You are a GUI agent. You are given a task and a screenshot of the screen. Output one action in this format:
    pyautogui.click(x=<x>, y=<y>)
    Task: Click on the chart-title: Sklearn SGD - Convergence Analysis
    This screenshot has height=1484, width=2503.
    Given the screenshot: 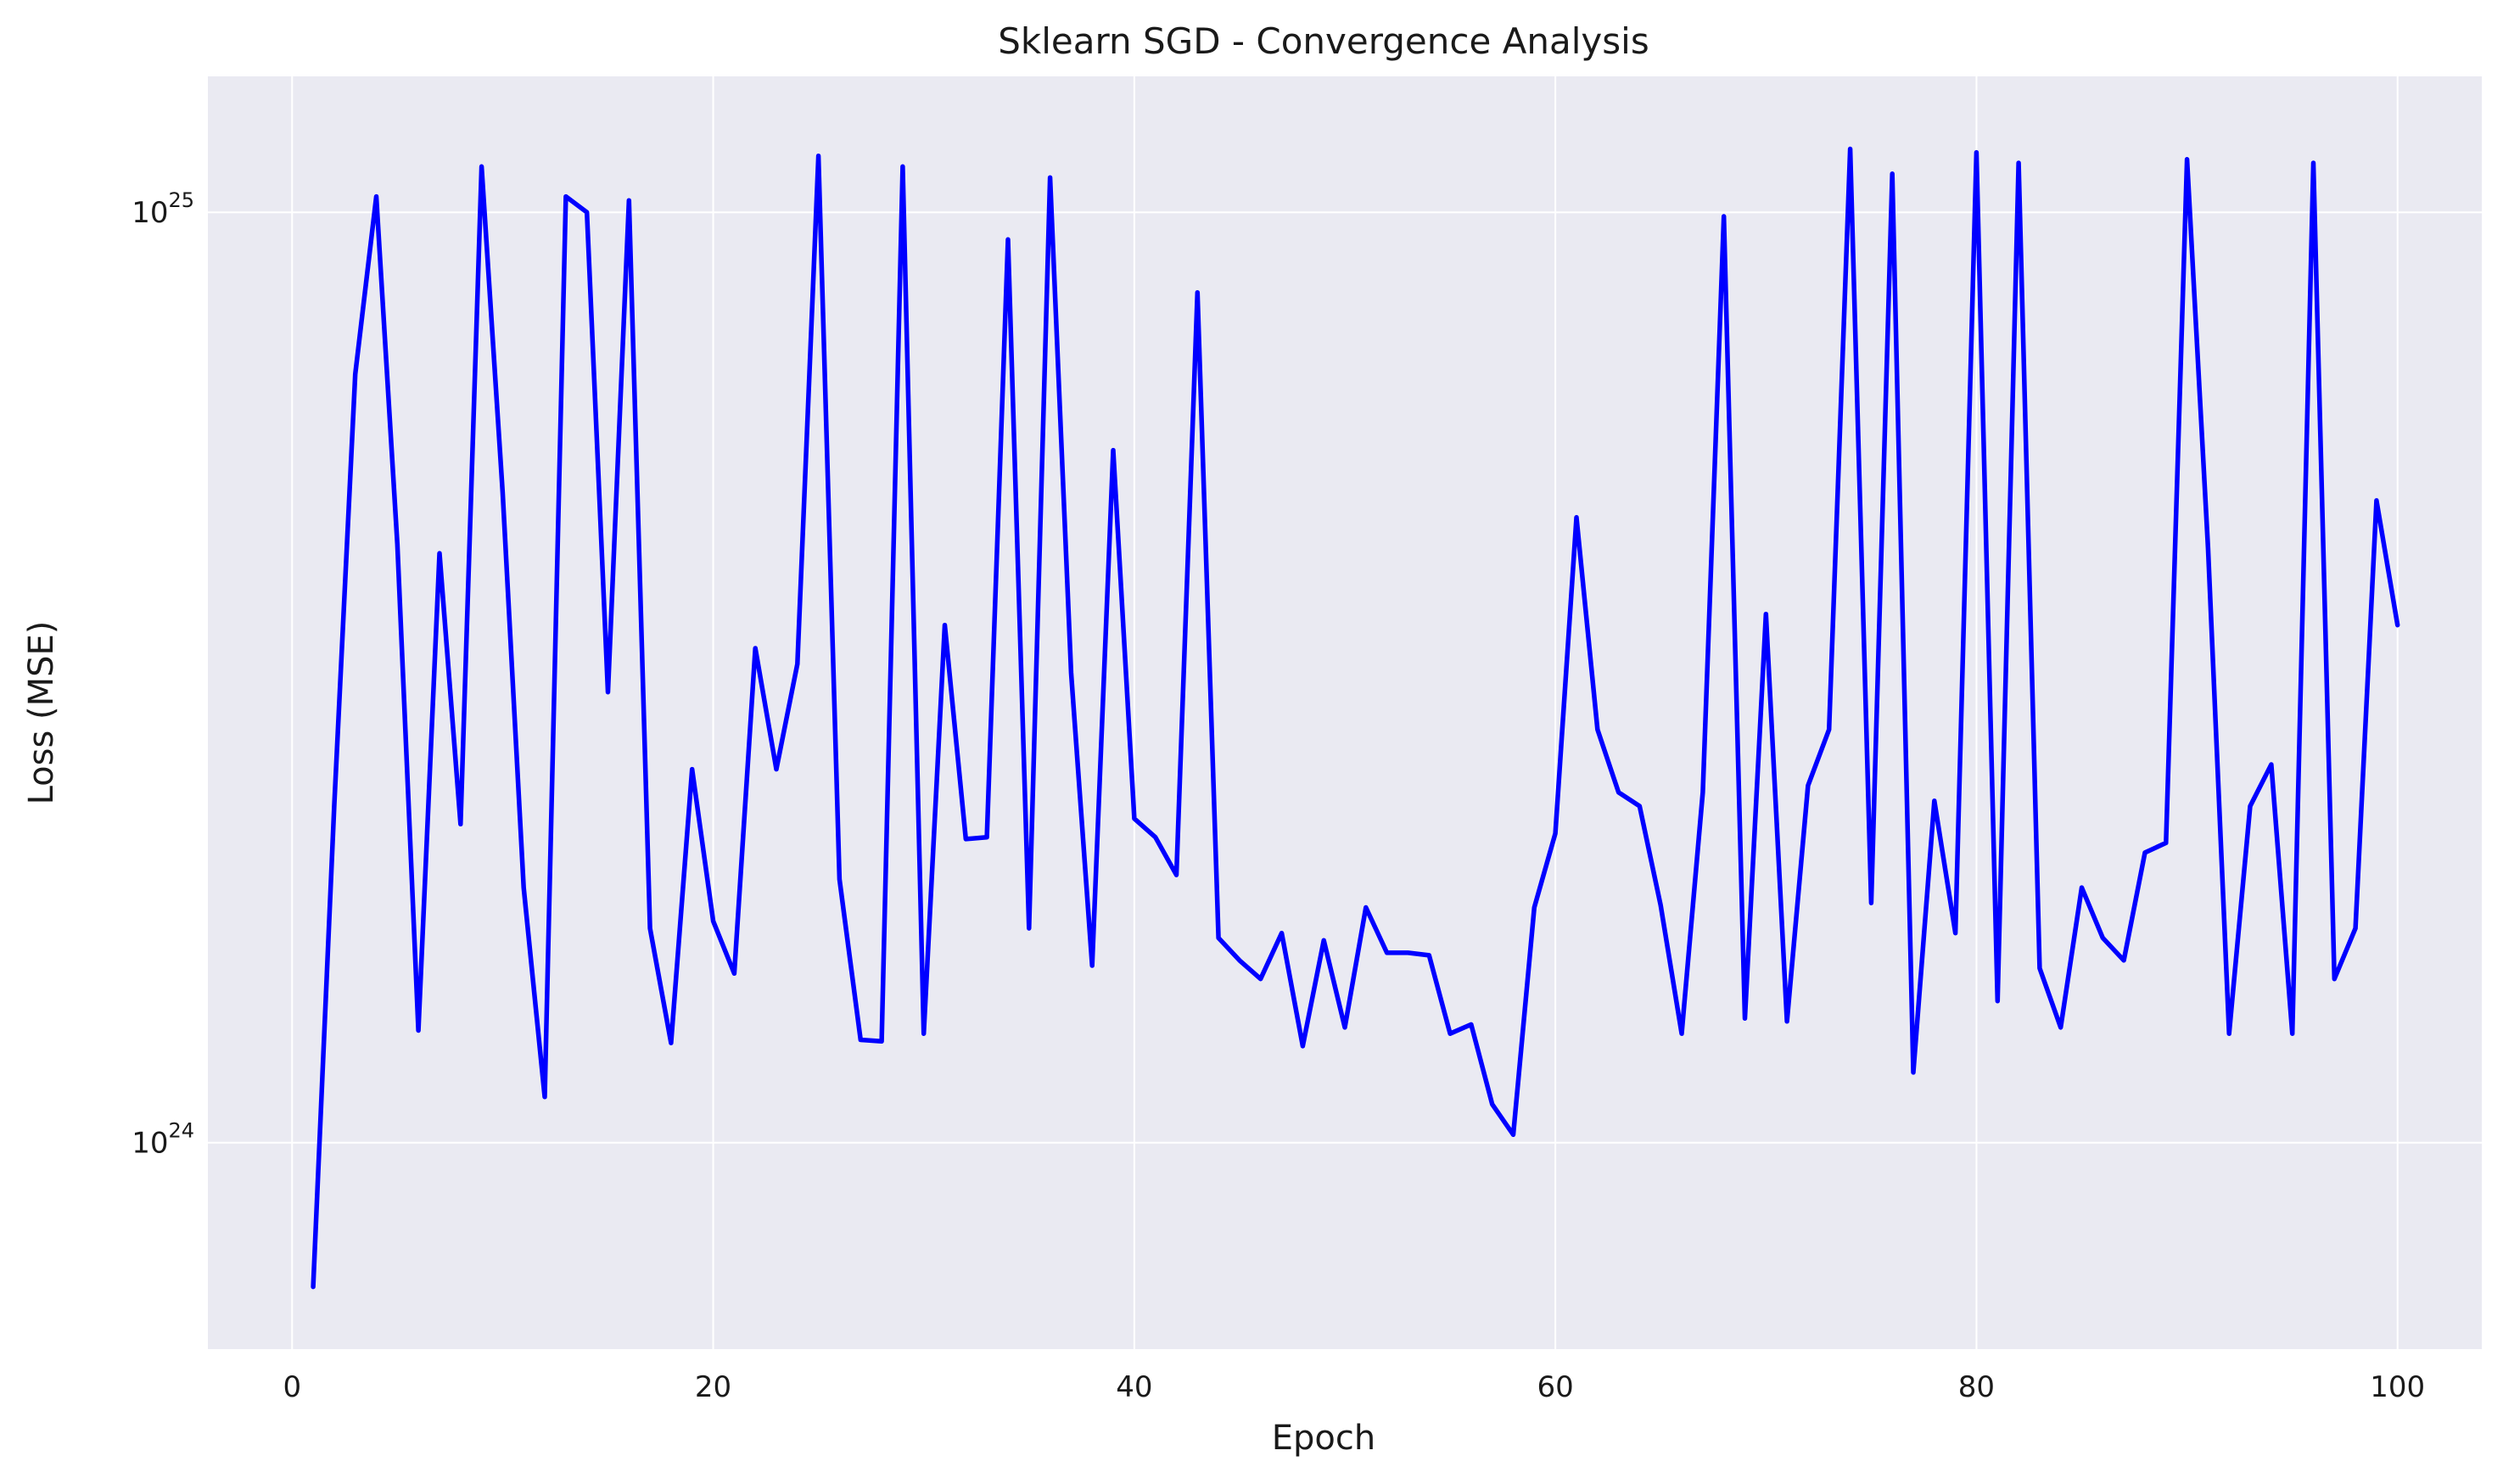 What is the action you would take?
    pyautogui.click(x=1323, y=41)
    